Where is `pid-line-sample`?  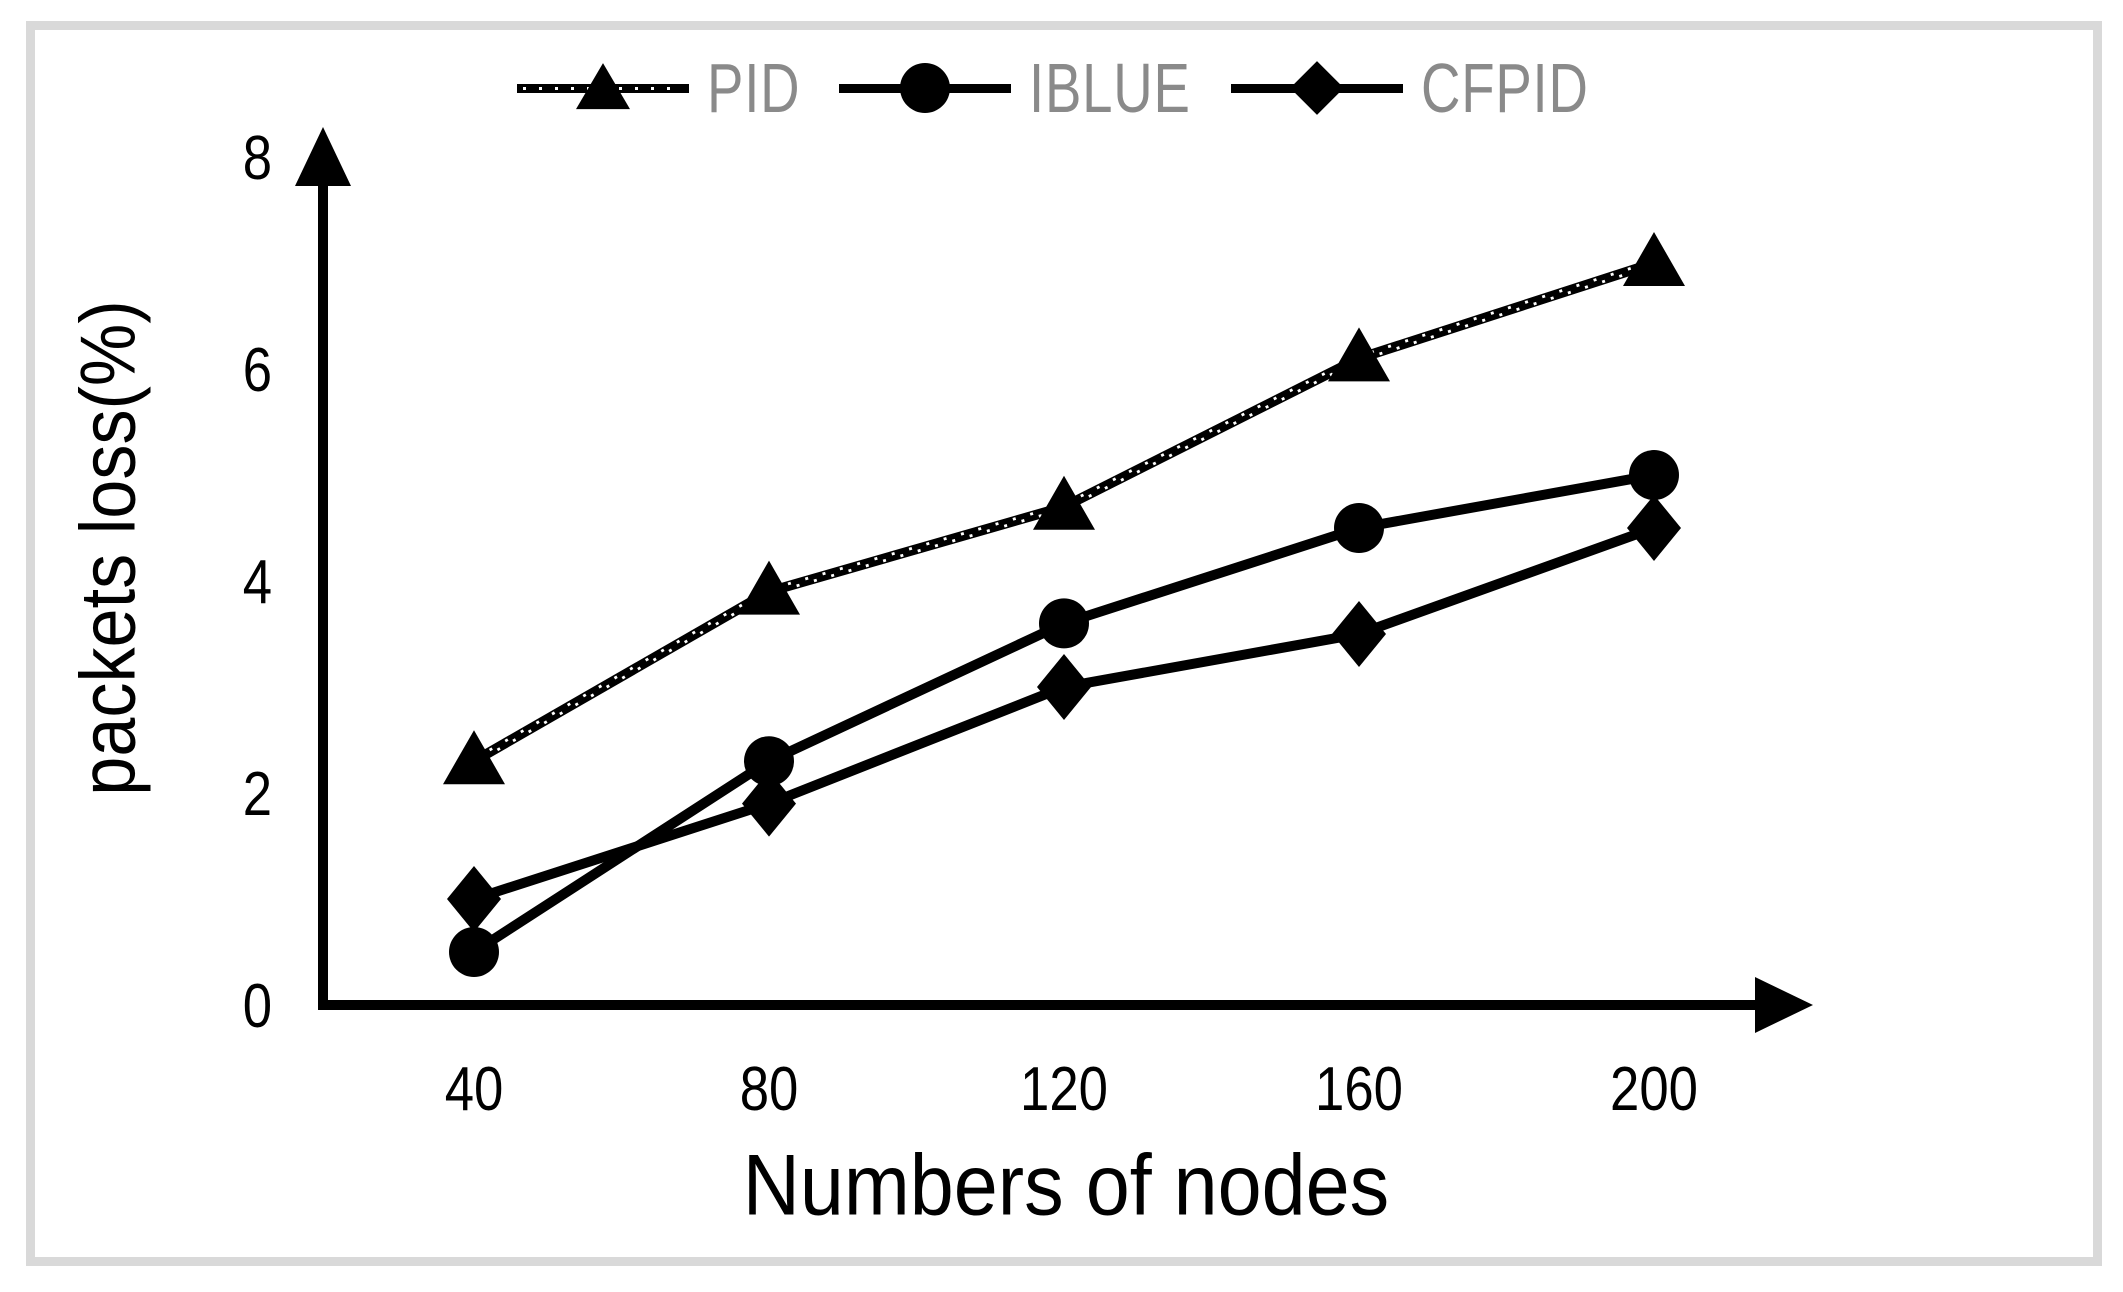 pid-line-sample is located at coordinates (602, 86).